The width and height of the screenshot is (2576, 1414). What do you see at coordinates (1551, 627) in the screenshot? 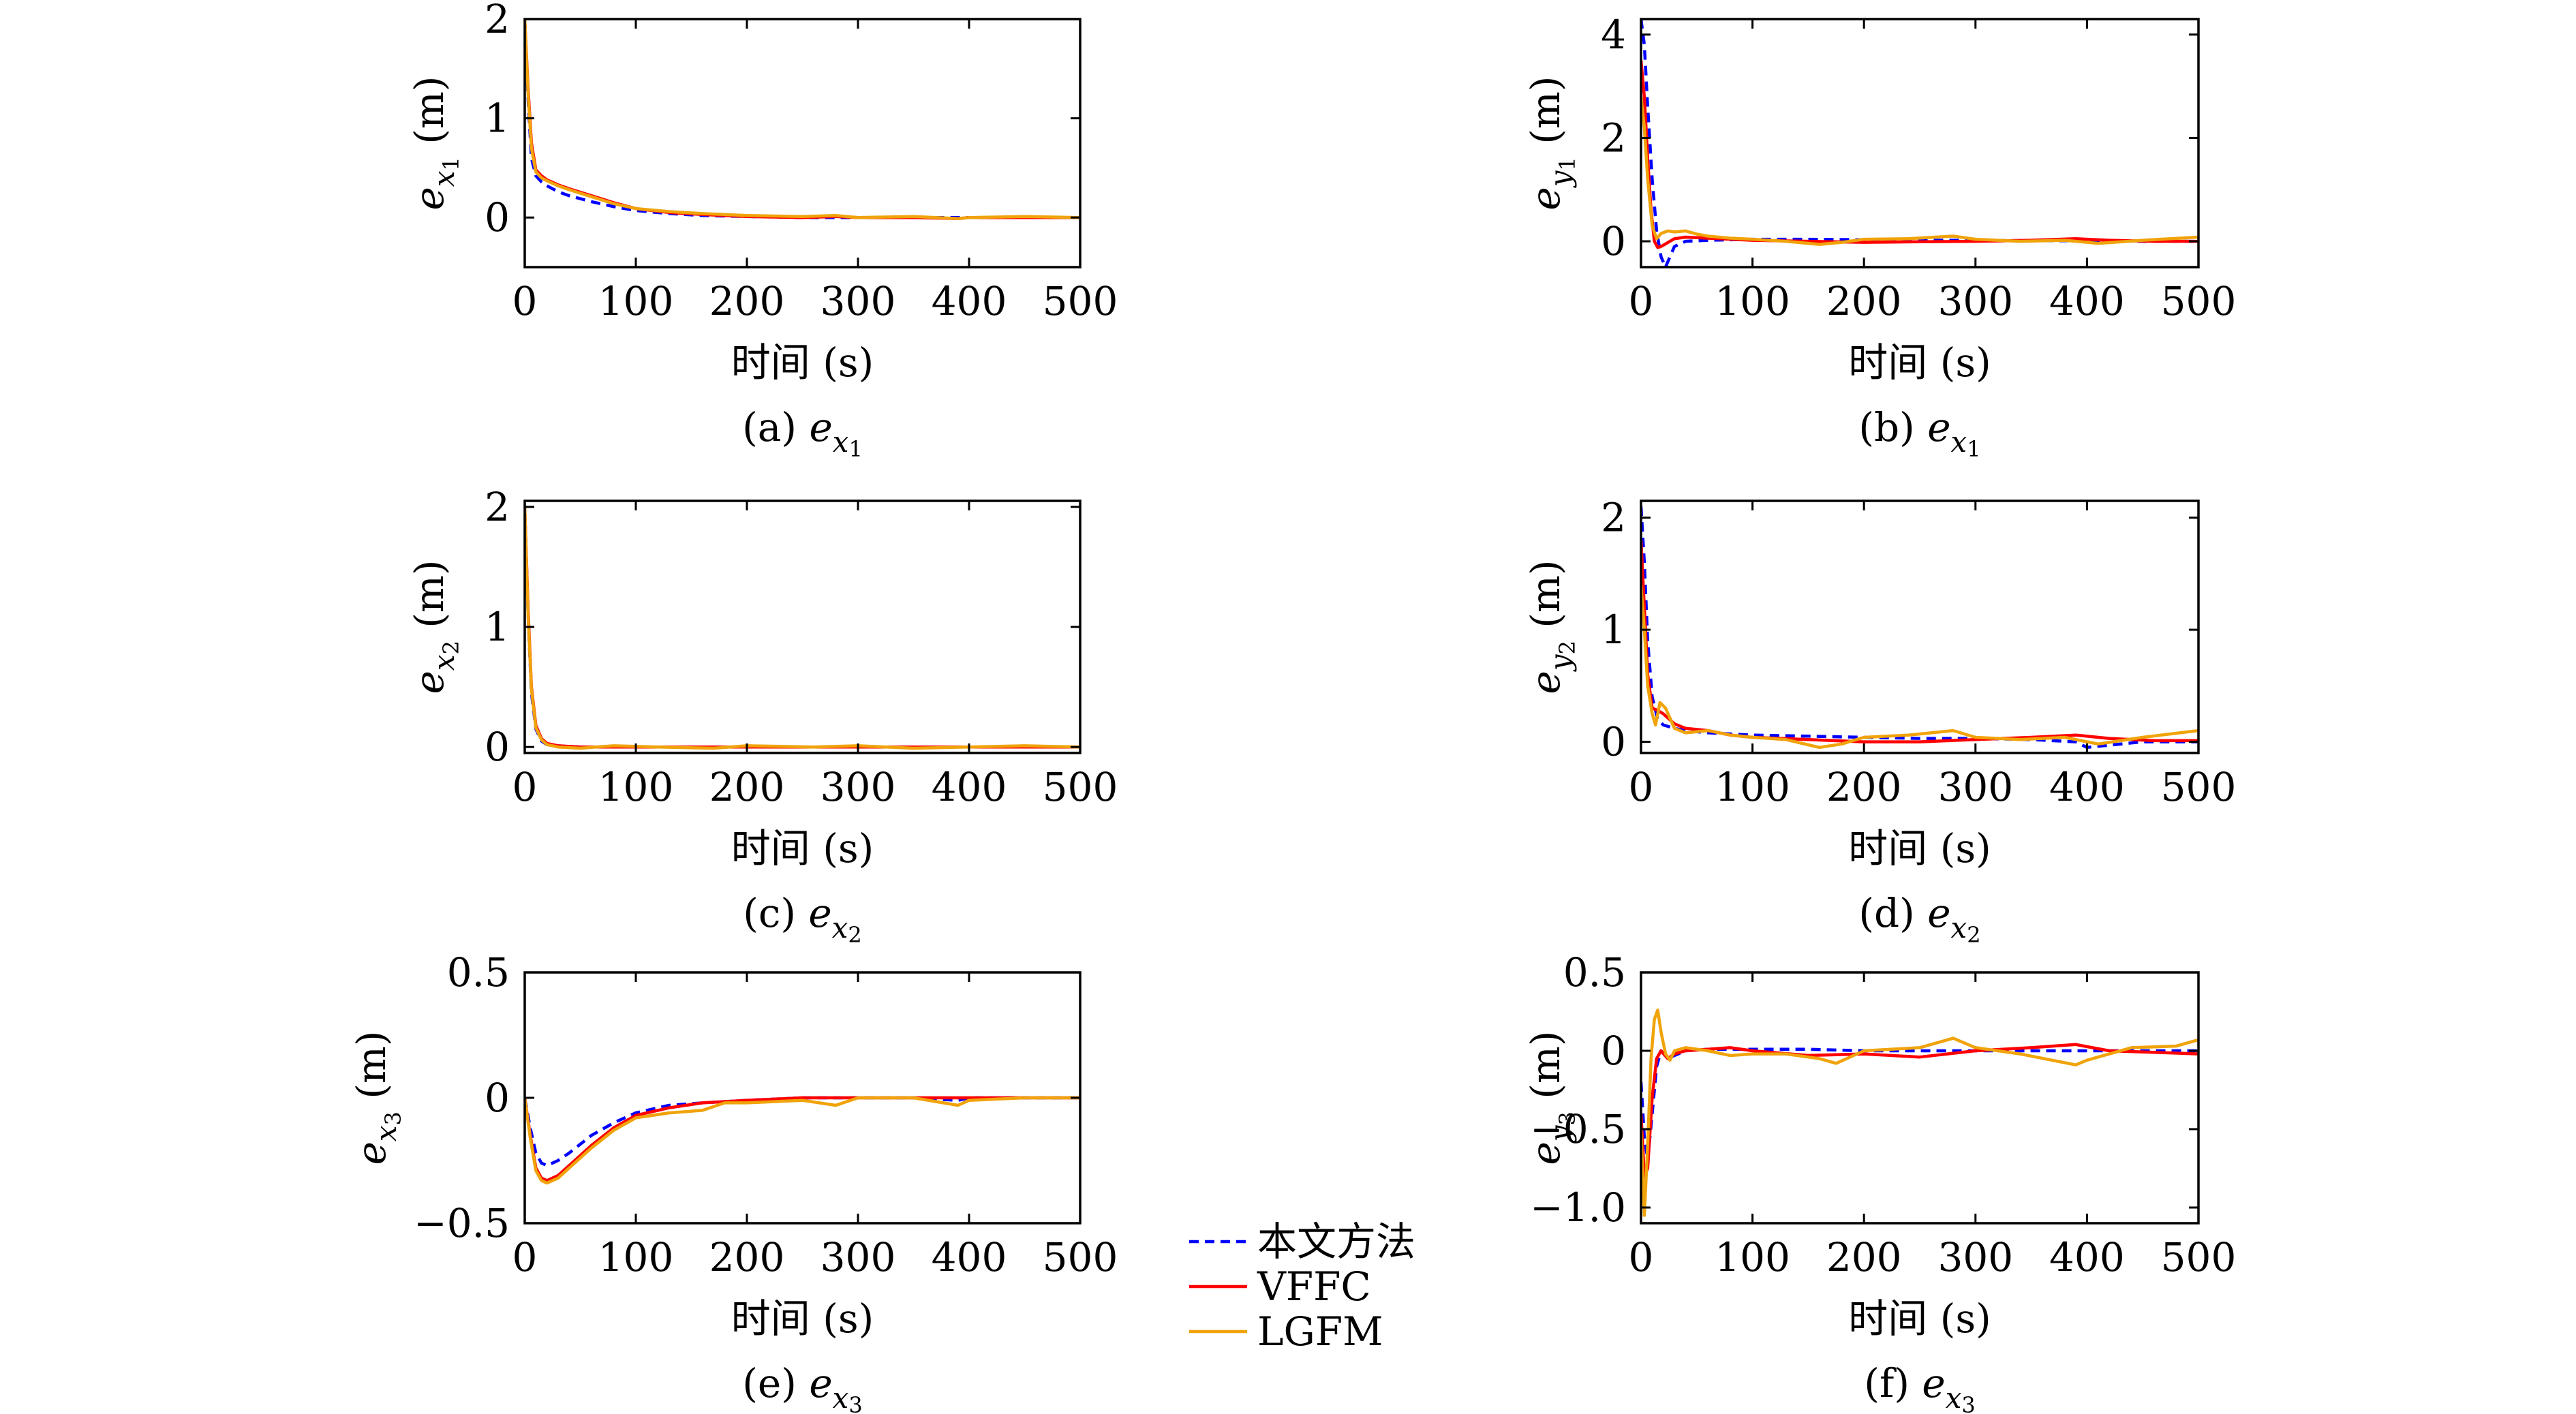
I see `y-axis-label: ey2 (m)` at bounding box center [1551, 627].